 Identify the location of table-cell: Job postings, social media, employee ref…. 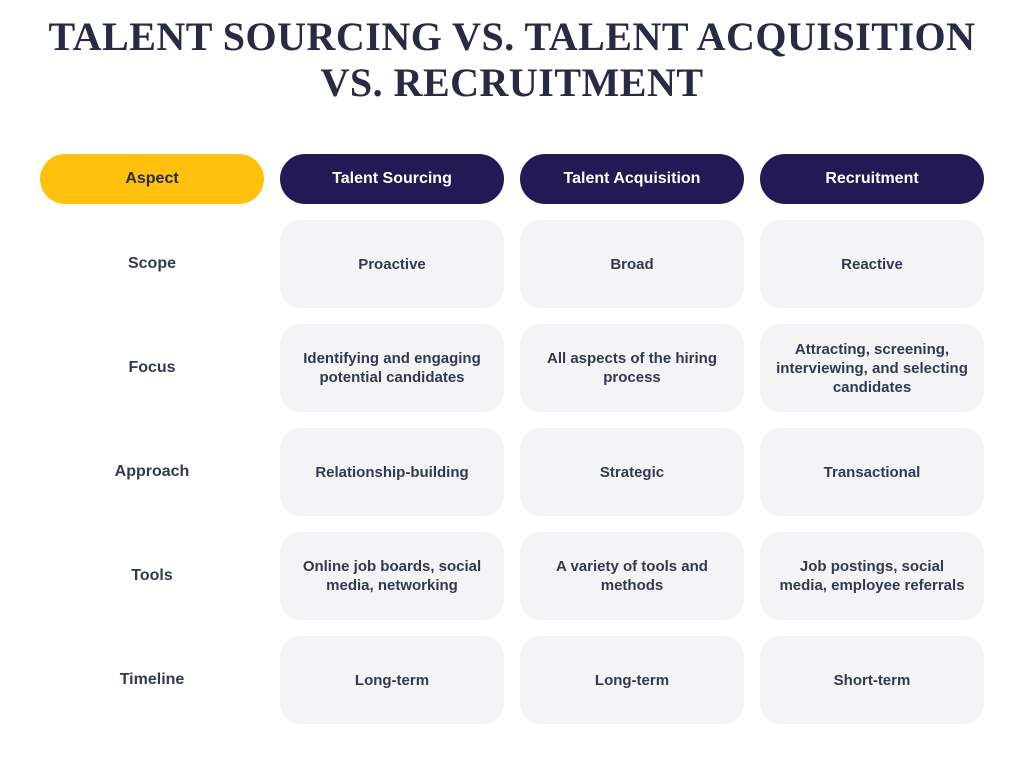
(872, 576).